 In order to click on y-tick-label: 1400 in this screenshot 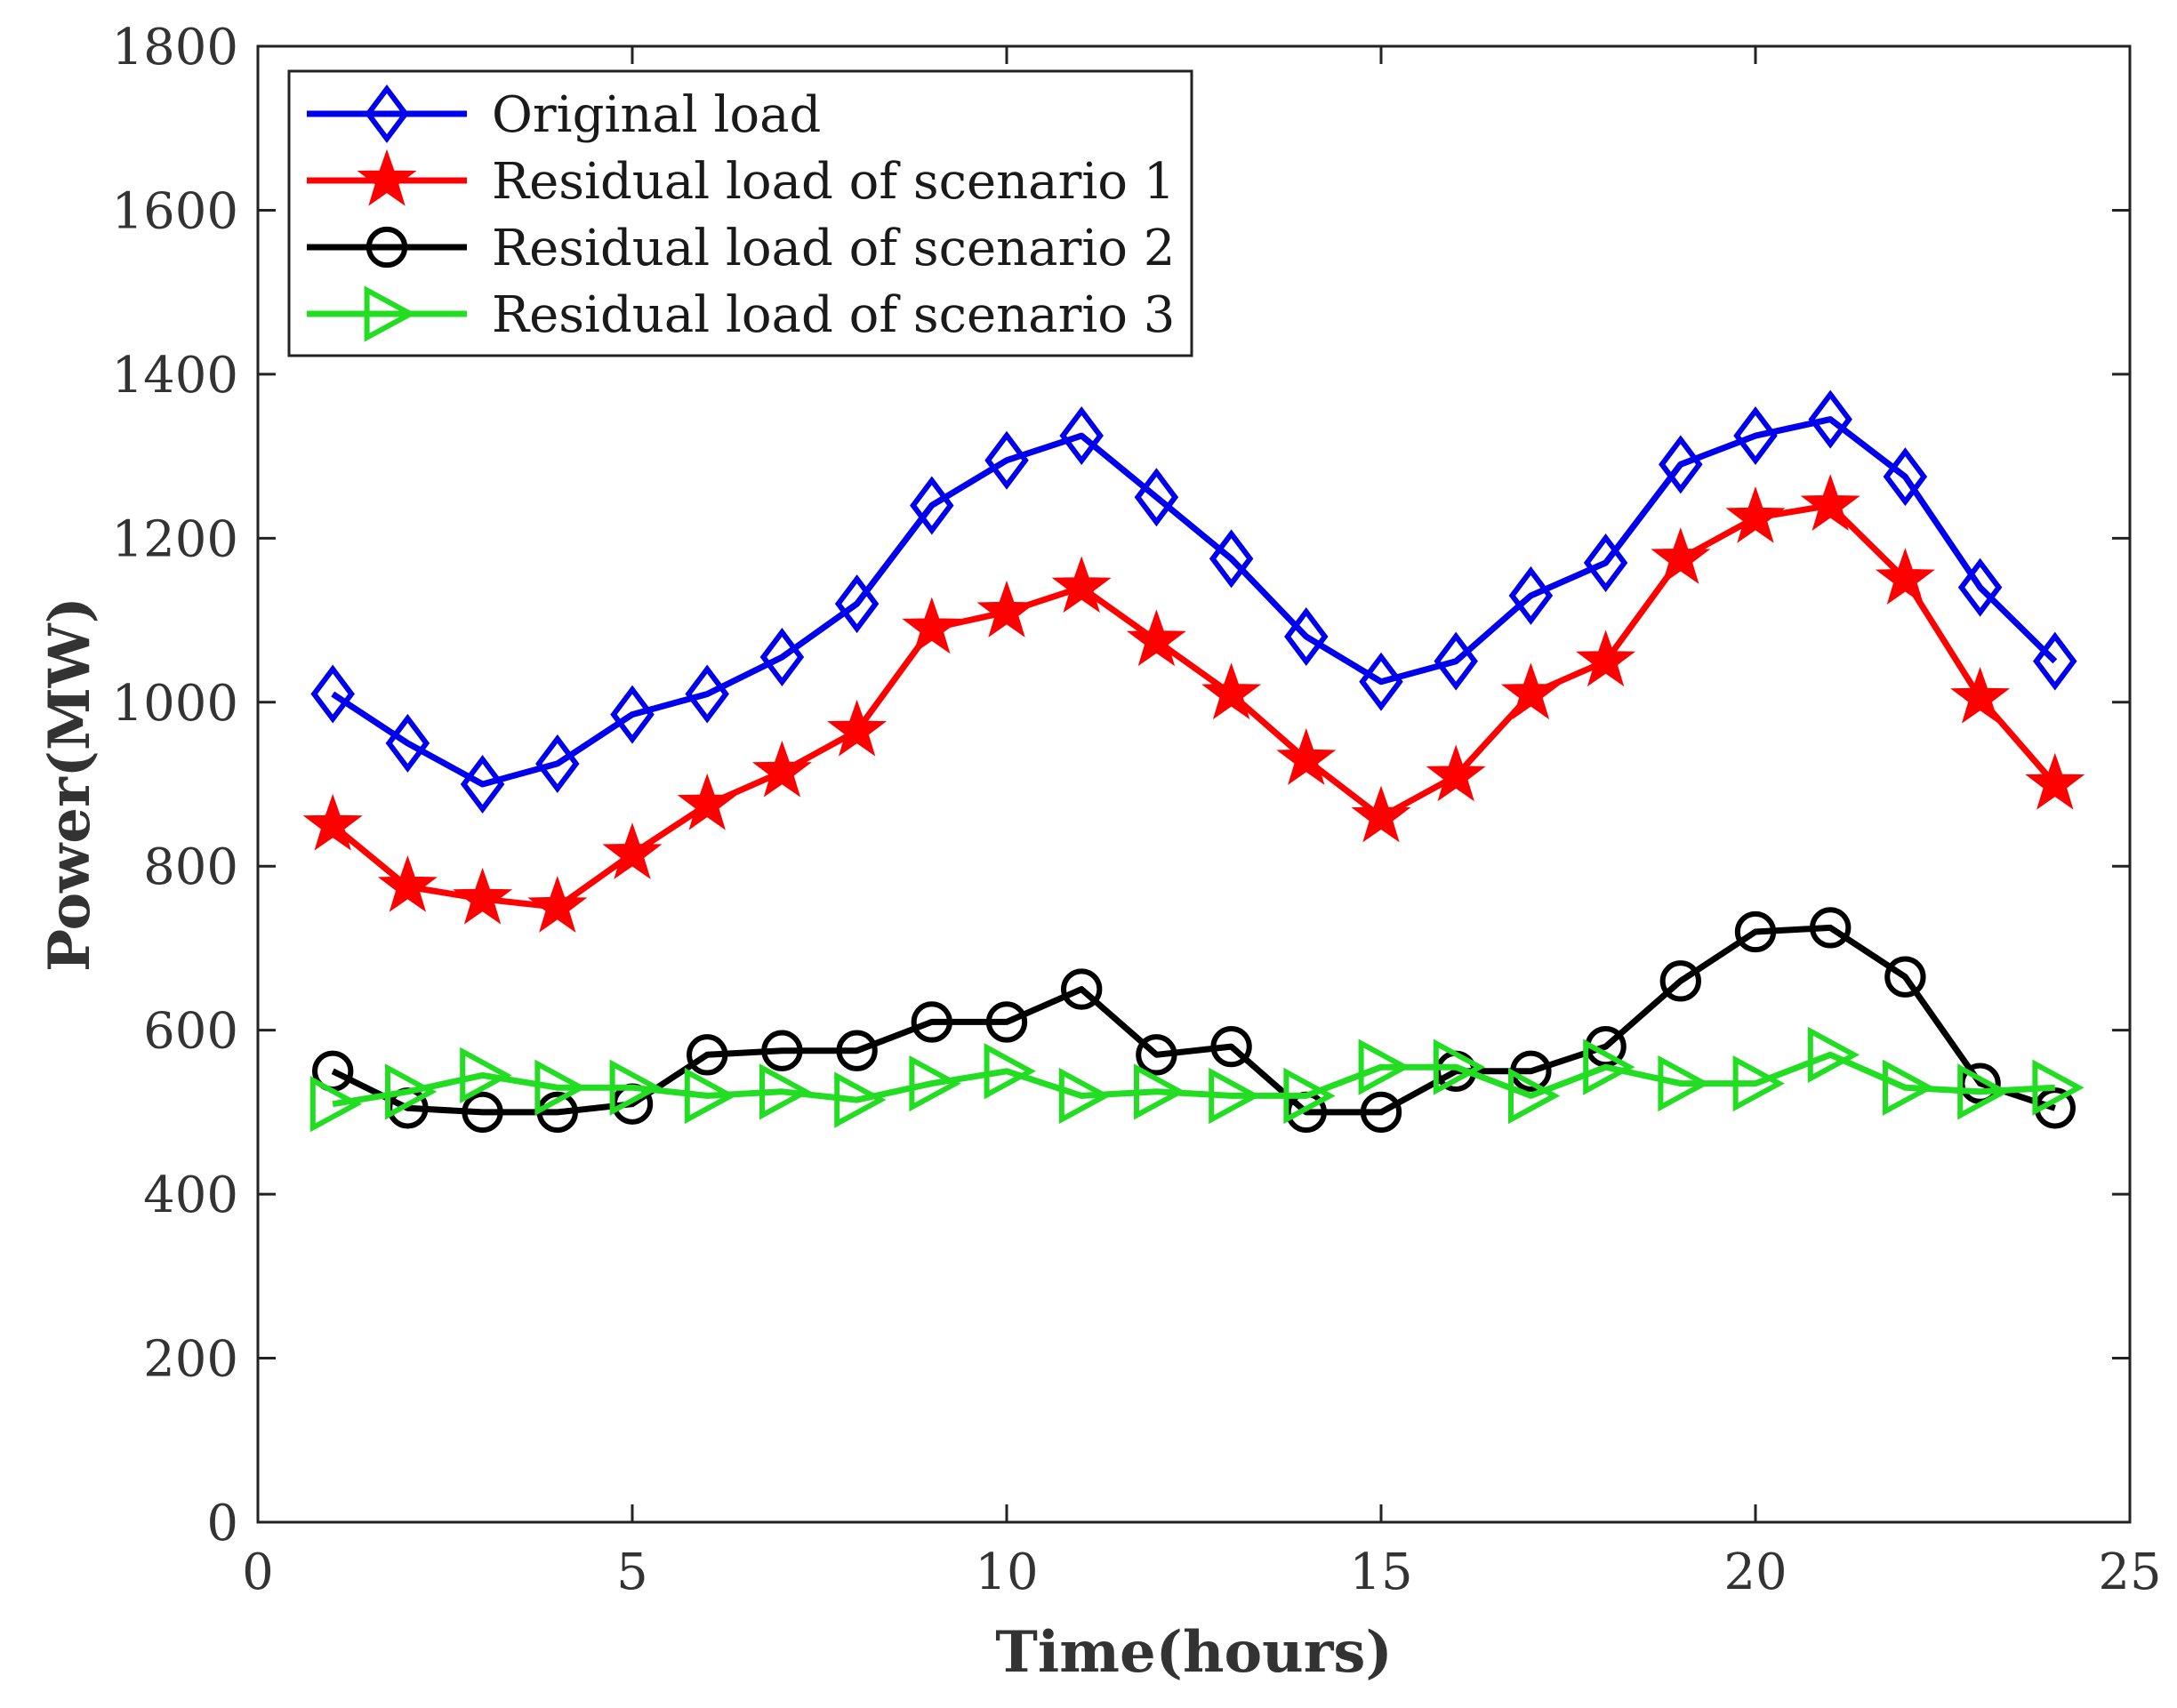, I will do `click(174, 376)`.